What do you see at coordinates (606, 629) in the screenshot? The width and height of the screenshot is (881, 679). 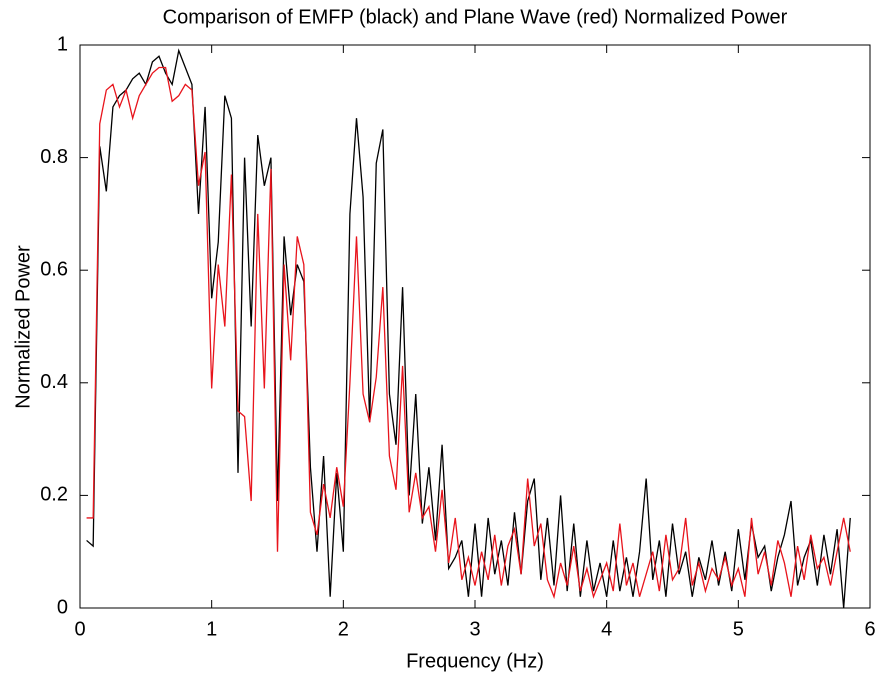 I see `x-tick-label: 4` at bounding box center [606, 629].